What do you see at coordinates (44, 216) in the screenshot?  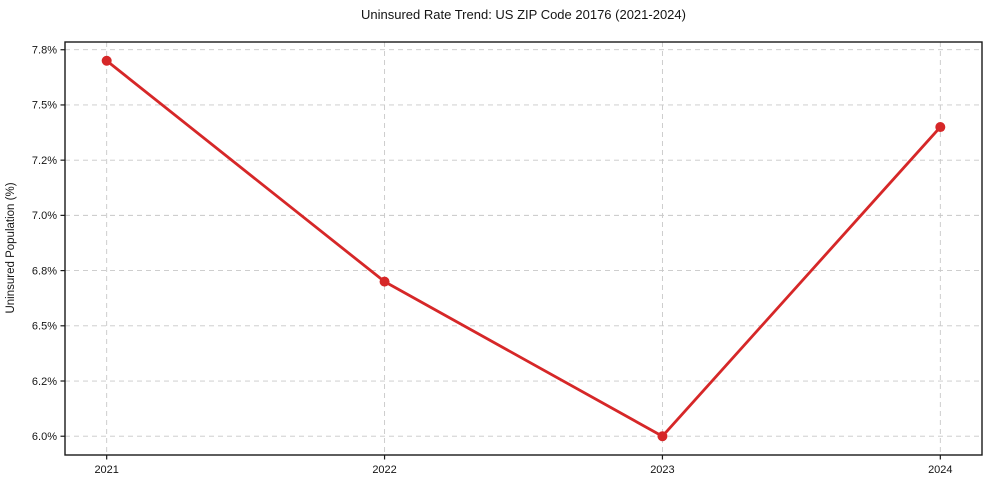 I see `y-tick-label: 7.0%` at bounding box center [44, 216].